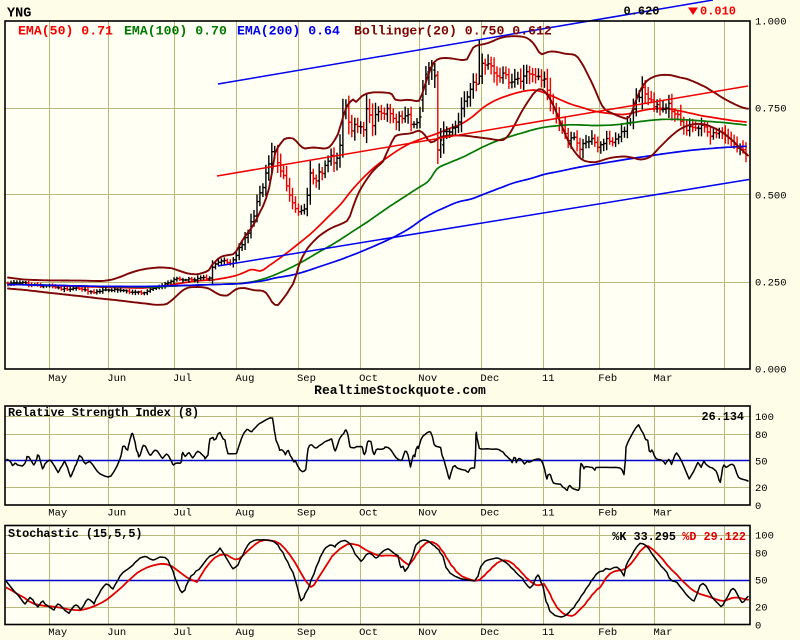 The width and height of the screenshot is (800, 640). What do you see at coordinates (75, 534) in the screenshot?
I see `svg-text: Stochastic (15,5,5)` at bounding box center [75, 534].